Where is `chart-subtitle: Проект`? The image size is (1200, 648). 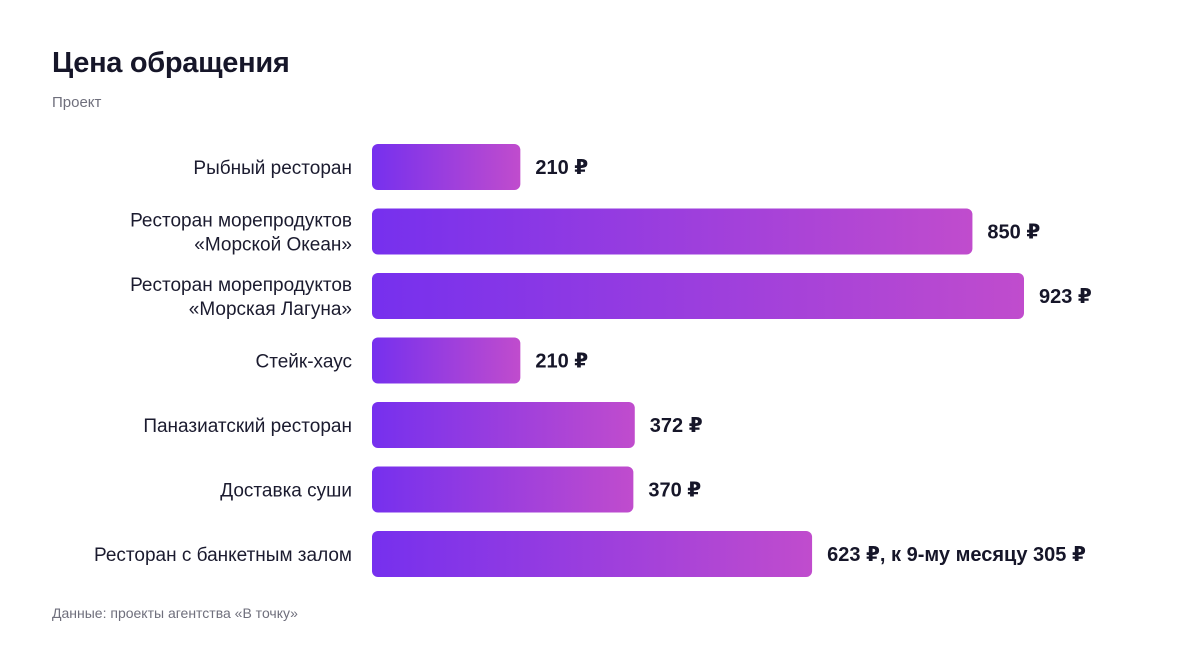 chart-subtitle: Проект is located at coordinates (77, 102).